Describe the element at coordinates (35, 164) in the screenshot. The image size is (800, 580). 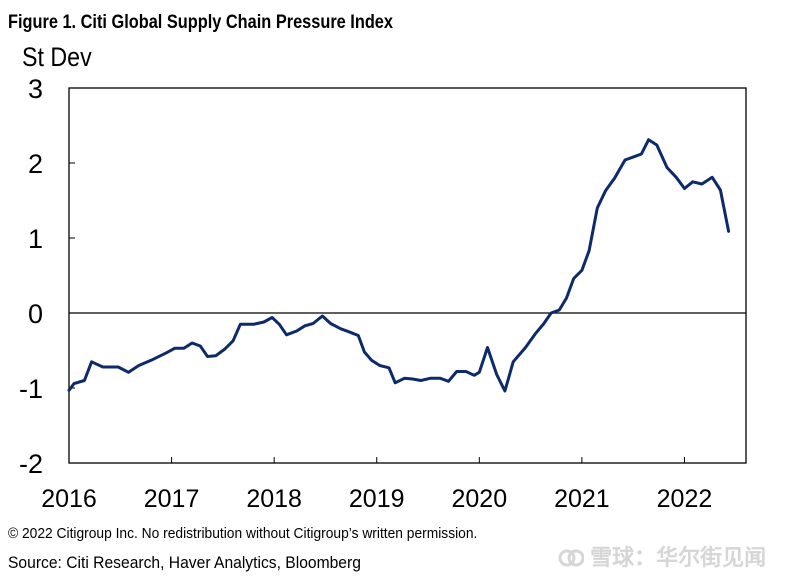
I see `y-tick-label: 2` at that location.